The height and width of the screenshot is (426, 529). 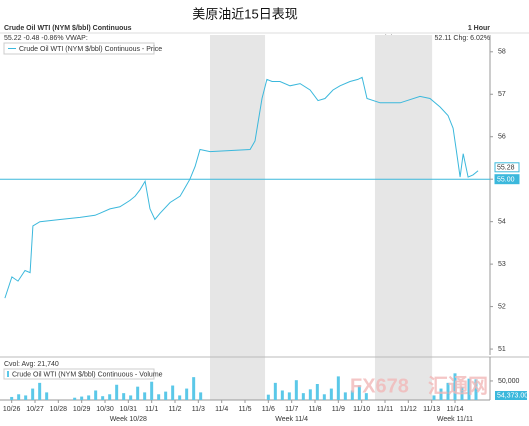 I want to click on x-tick-label: 11/13, so click(x=431, y=409).